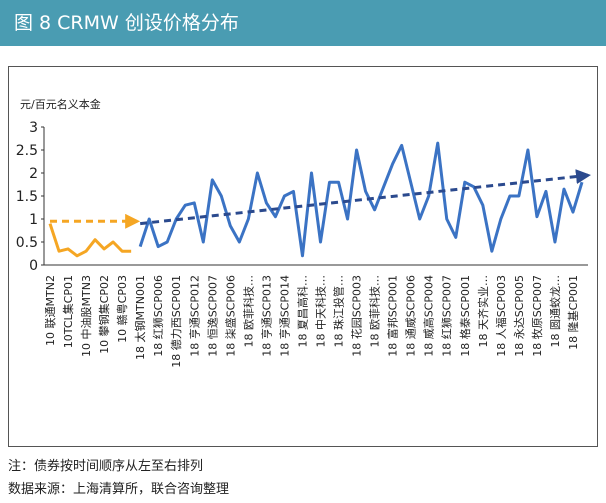 This screenshot has width=606, height=503. Describe the element at coordinates (447, 316) in the screenshot. I see `x-tick-label: 18 红狮SCP007` at that location.